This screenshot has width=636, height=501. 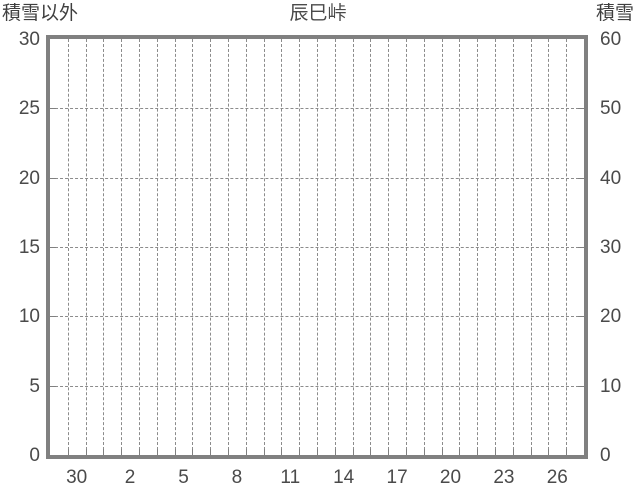 What do you see at coordinates (611, 109) in the screenshot?
I see `y-tick-label-right: 50` at bounding box center [611, 109].